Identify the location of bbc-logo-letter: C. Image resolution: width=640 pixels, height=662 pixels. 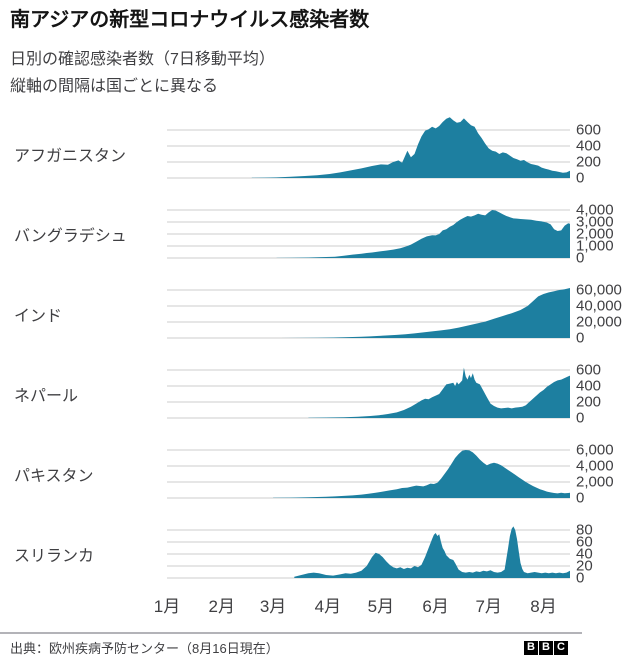
(561, 647).